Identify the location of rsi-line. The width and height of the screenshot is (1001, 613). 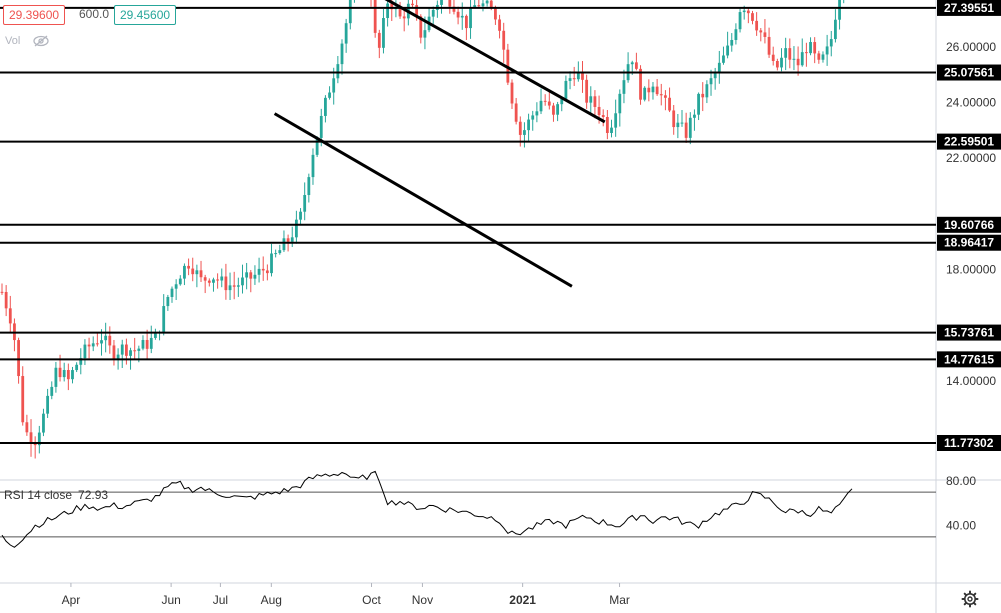
(427, 509).